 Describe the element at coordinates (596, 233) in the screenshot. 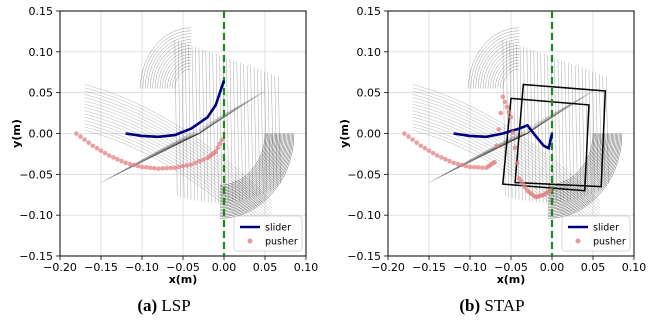

I see `legend: slider pusher` at that location.